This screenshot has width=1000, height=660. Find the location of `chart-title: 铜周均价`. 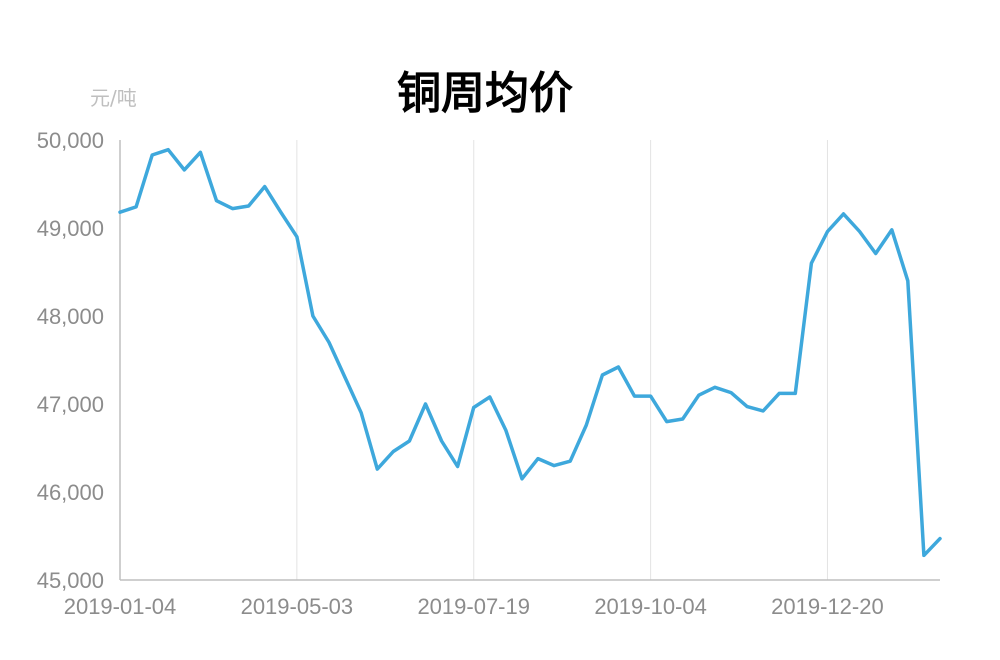

chart-title: 铜周均价 is located at coordinates (485, 93).